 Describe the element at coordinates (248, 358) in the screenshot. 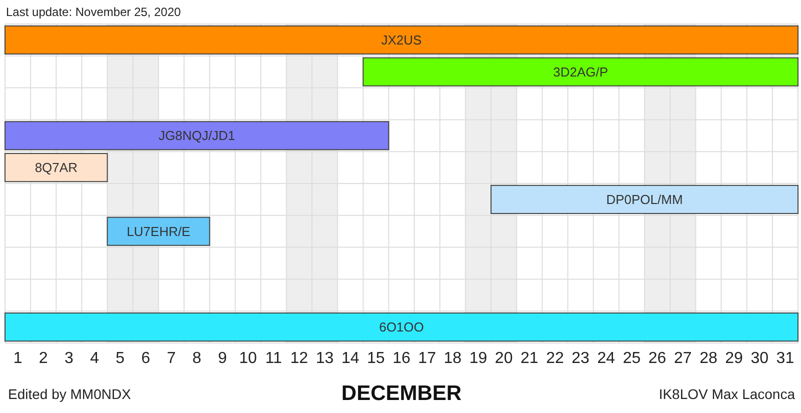

I see `x-tick-label: 10` at that location.